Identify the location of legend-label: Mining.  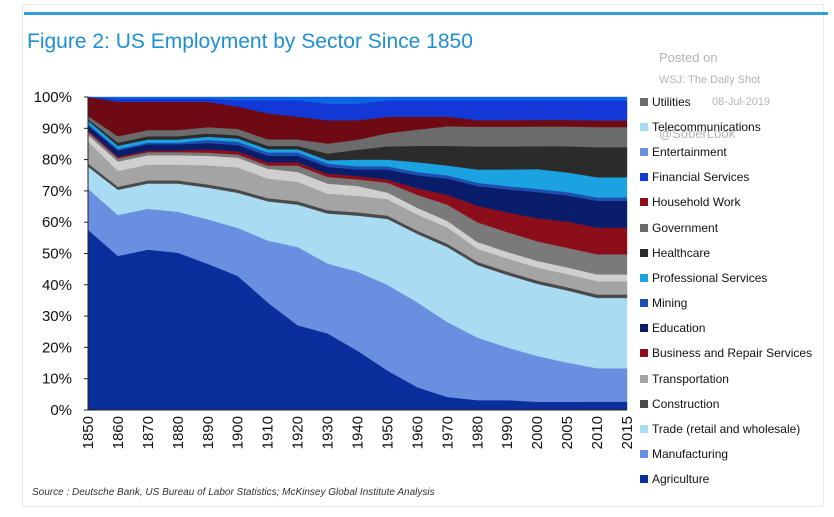
(670, 303).